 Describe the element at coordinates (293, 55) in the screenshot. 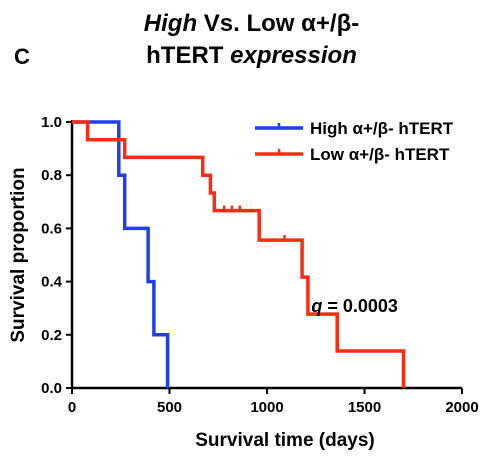

I see `title-expression: expression` at that location.